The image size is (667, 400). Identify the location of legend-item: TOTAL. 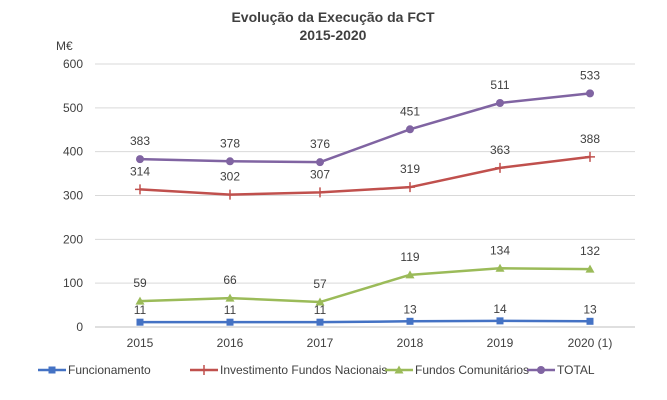
(561, 370).